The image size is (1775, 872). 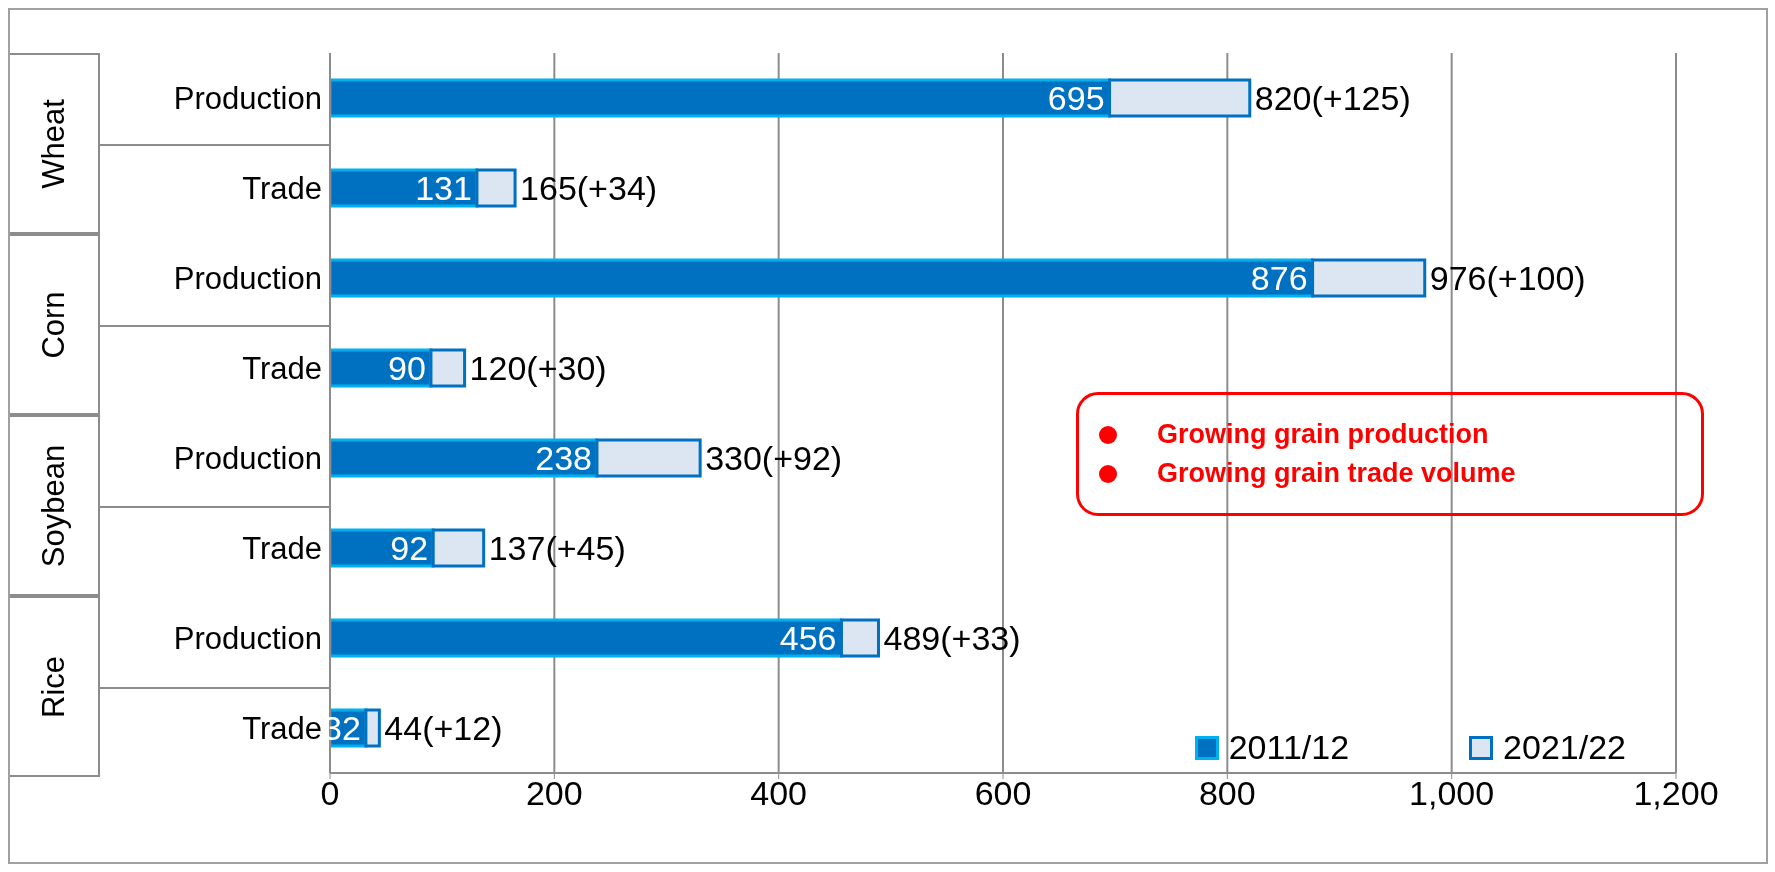 I want to click on text: Corn, so click(x=53, y=324).